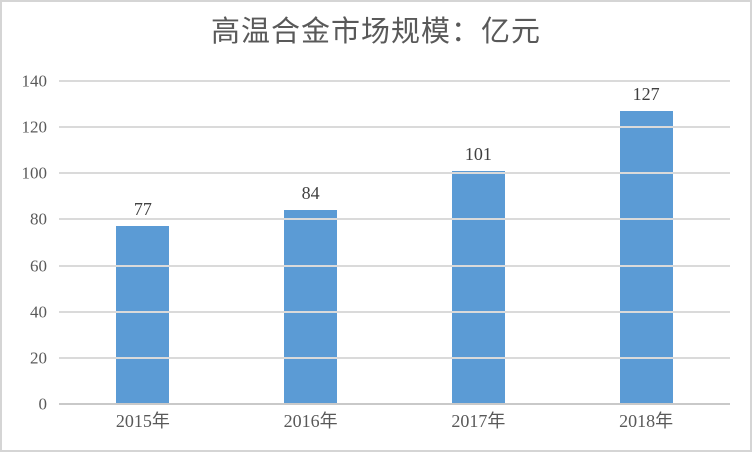 Image resolution: width=752 pixels, height=452 pixels. What do you see at coordinates (43, 404) in the screenshot?
I see `y-tick-label-0: 0` at bounding box center [43, 404].